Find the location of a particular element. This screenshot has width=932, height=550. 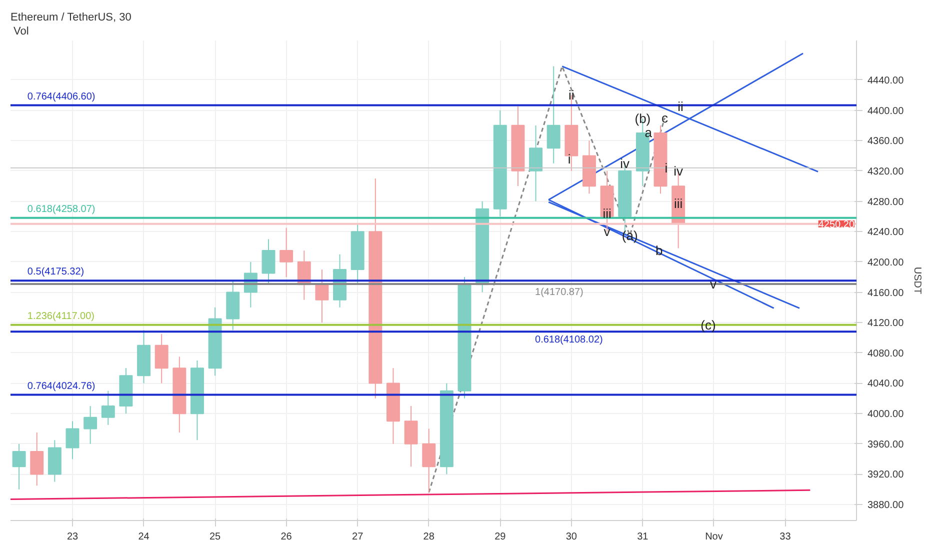

ref-line-label: 1(4170.87) is located at coordinates (559, 292).